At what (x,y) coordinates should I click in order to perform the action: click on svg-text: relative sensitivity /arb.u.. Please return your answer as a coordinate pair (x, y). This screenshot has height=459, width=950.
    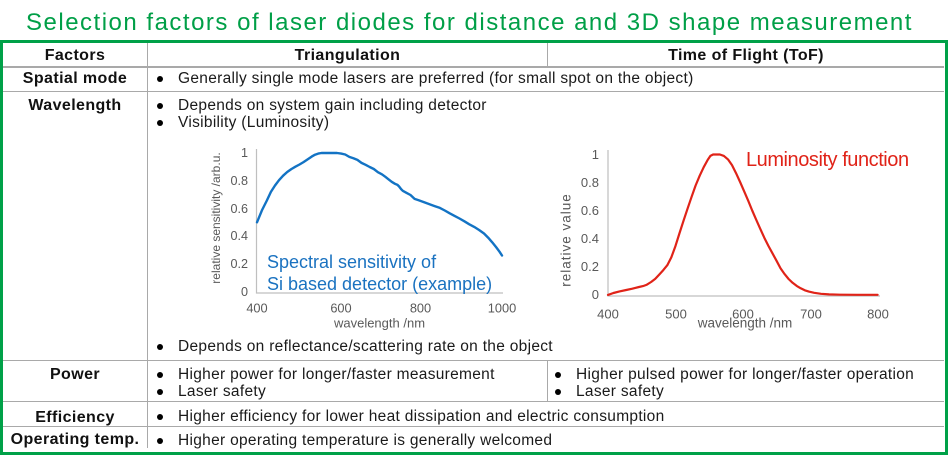
    Looking at the image, I should click on (216, 217).